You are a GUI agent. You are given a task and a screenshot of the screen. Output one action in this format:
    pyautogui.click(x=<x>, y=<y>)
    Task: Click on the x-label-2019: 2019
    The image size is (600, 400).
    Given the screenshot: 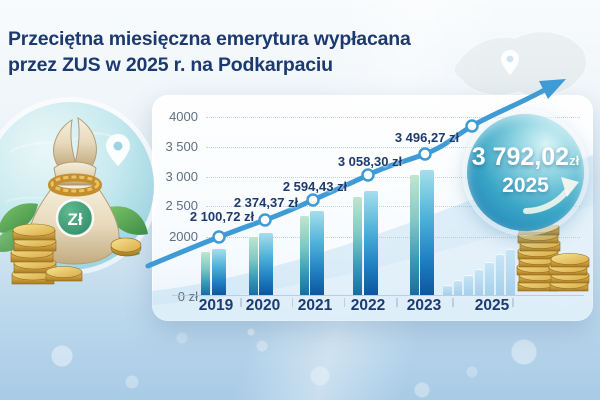 What is the action you would take?
    pyautogui.click(x=216, y=305)
    